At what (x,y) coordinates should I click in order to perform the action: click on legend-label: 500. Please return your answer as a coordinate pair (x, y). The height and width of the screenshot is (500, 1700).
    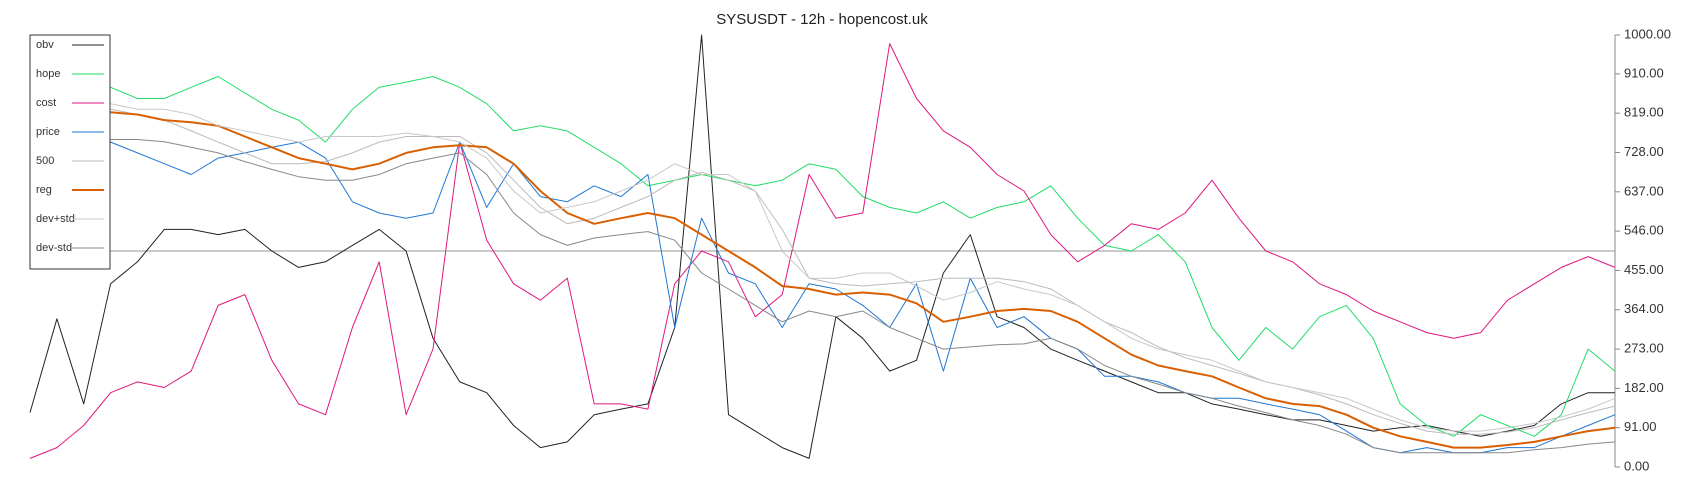
    Looking at the image, I should click on (45, 161).